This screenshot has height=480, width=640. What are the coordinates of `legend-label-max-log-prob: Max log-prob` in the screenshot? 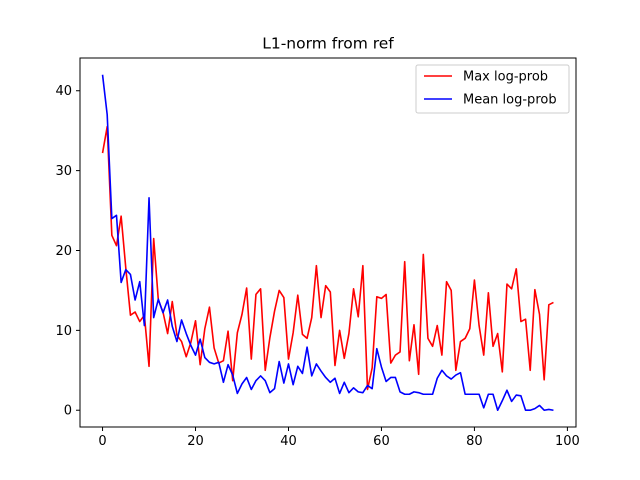 It's located at (505, 77).